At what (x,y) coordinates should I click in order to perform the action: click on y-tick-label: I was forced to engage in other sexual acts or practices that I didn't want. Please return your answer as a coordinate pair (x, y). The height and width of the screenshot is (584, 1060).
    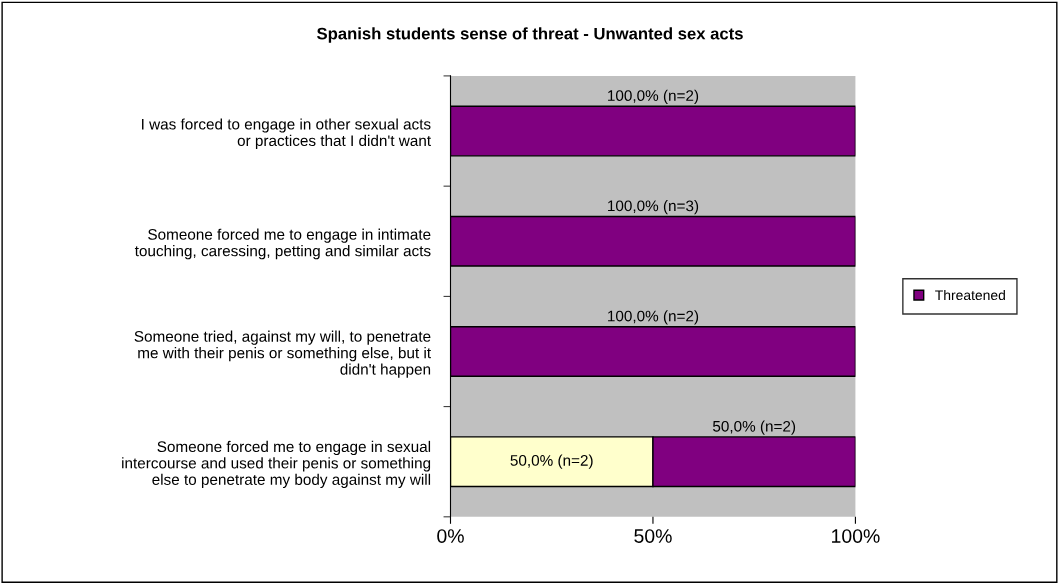
    Looking at the image, I should click on (286, 134).